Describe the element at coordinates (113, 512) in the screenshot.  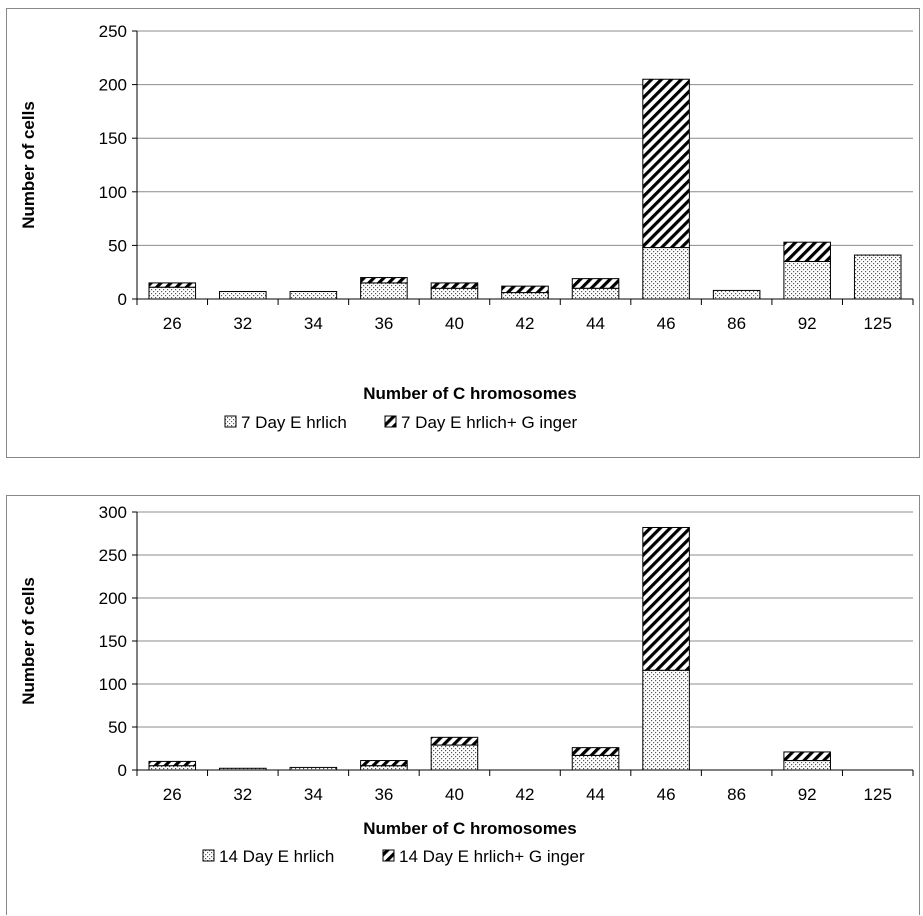
I see `y-tick-label: 300` at that location.